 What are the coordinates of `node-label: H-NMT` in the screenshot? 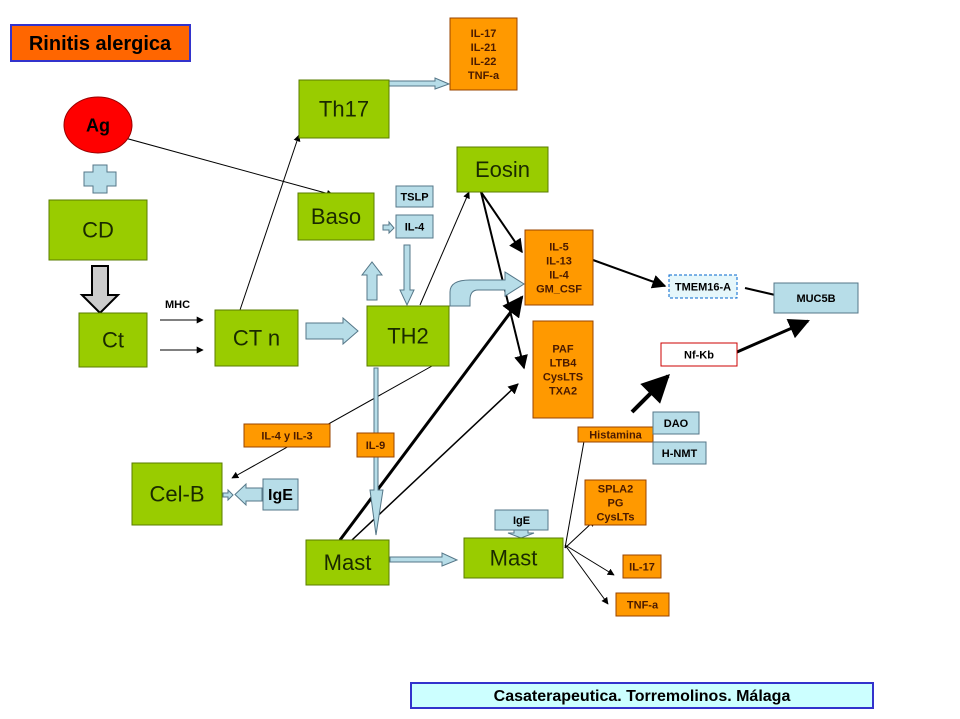 It's located at (680, 454).